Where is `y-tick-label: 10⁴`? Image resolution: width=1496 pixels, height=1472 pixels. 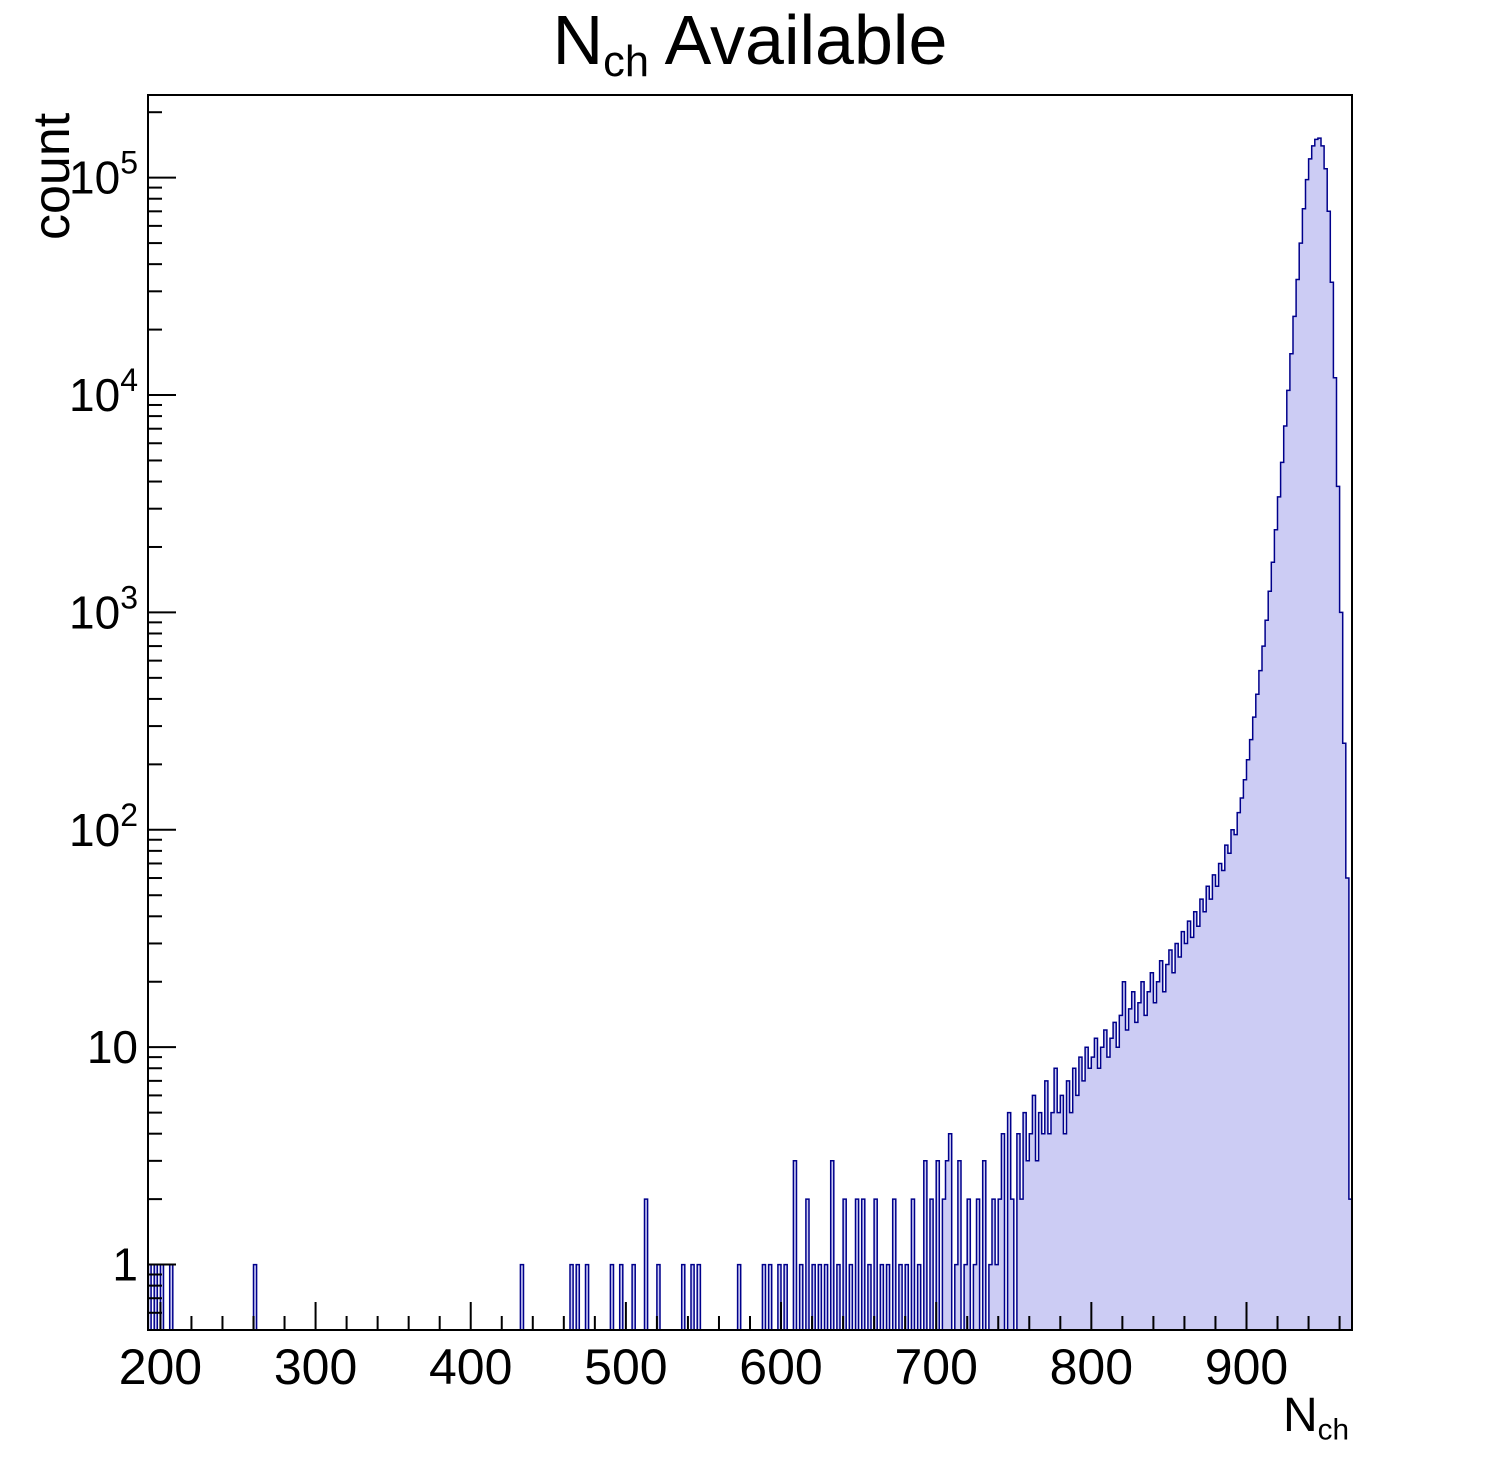
y-tick-label: 10⁴ is located at coordinates (103, 391).